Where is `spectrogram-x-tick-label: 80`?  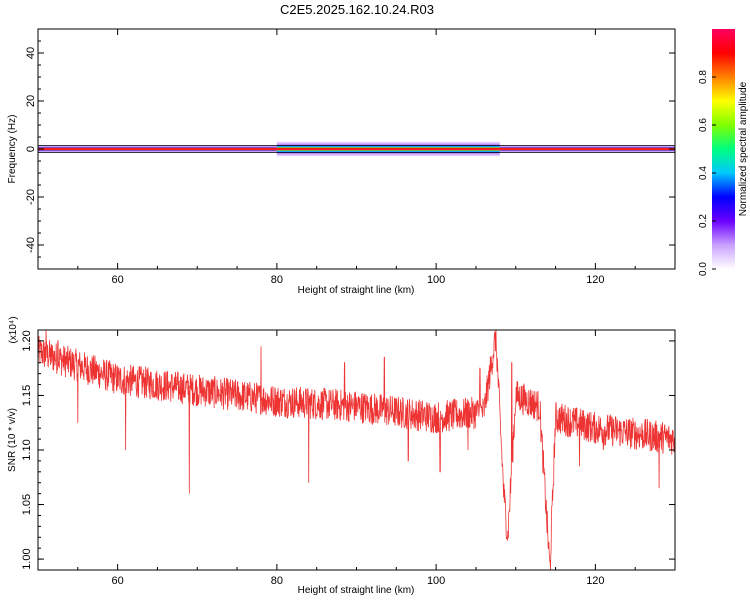 spectrogram-x-tick-label: 80 is located at coordinates (277, 280).